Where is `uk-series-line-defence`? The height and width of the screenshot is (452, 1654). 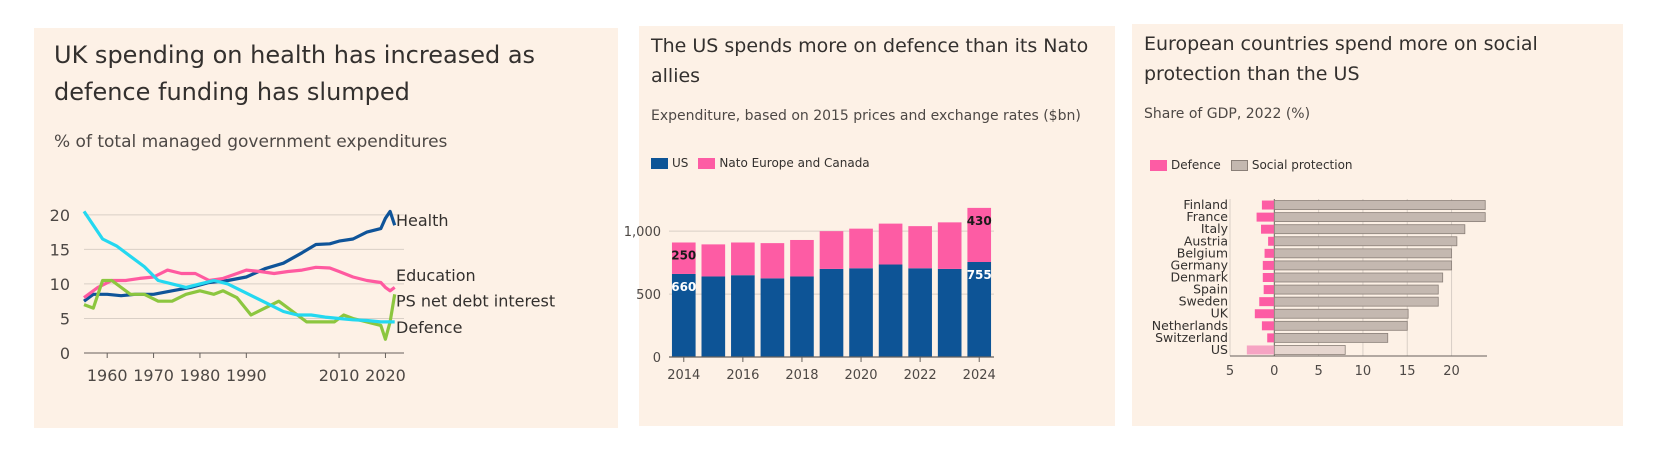
uk-series-line-defence is located at coordinates (238, 267).